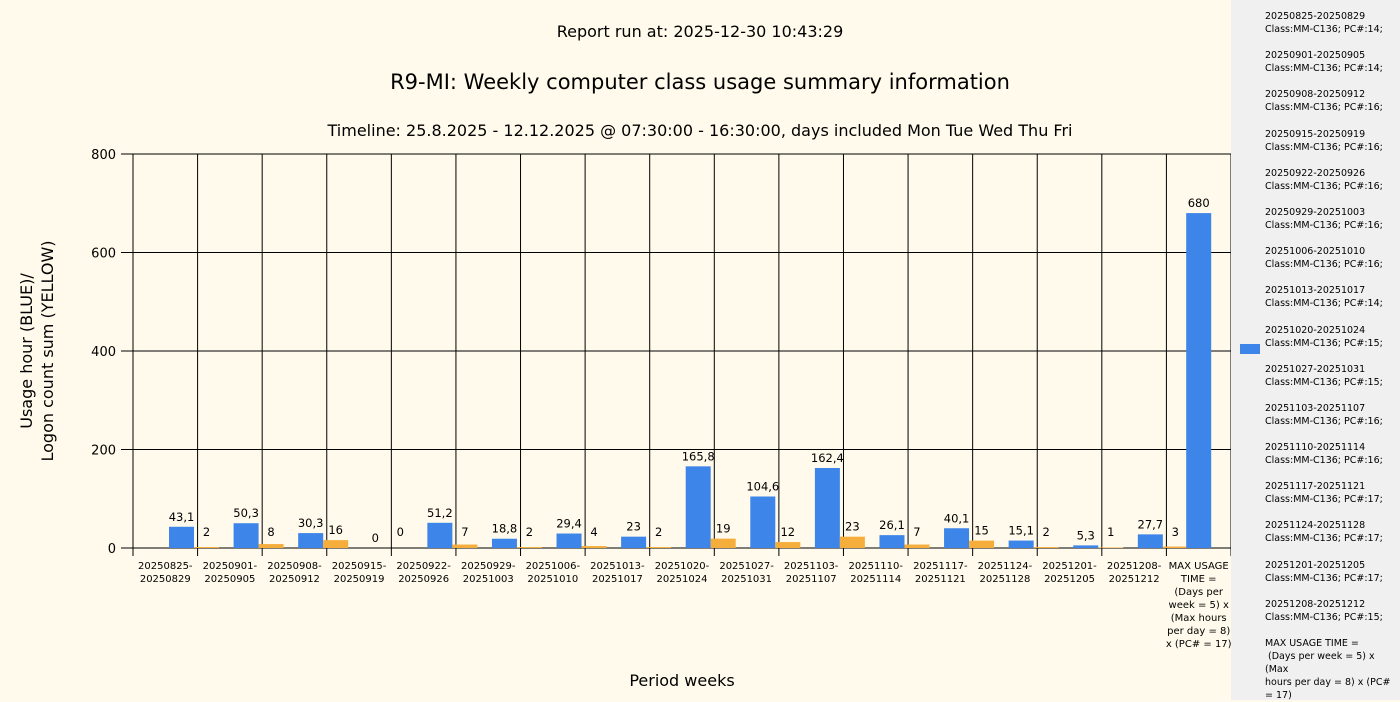  I want to click on x-tick-label: 20251124-, so click(1005, 566).